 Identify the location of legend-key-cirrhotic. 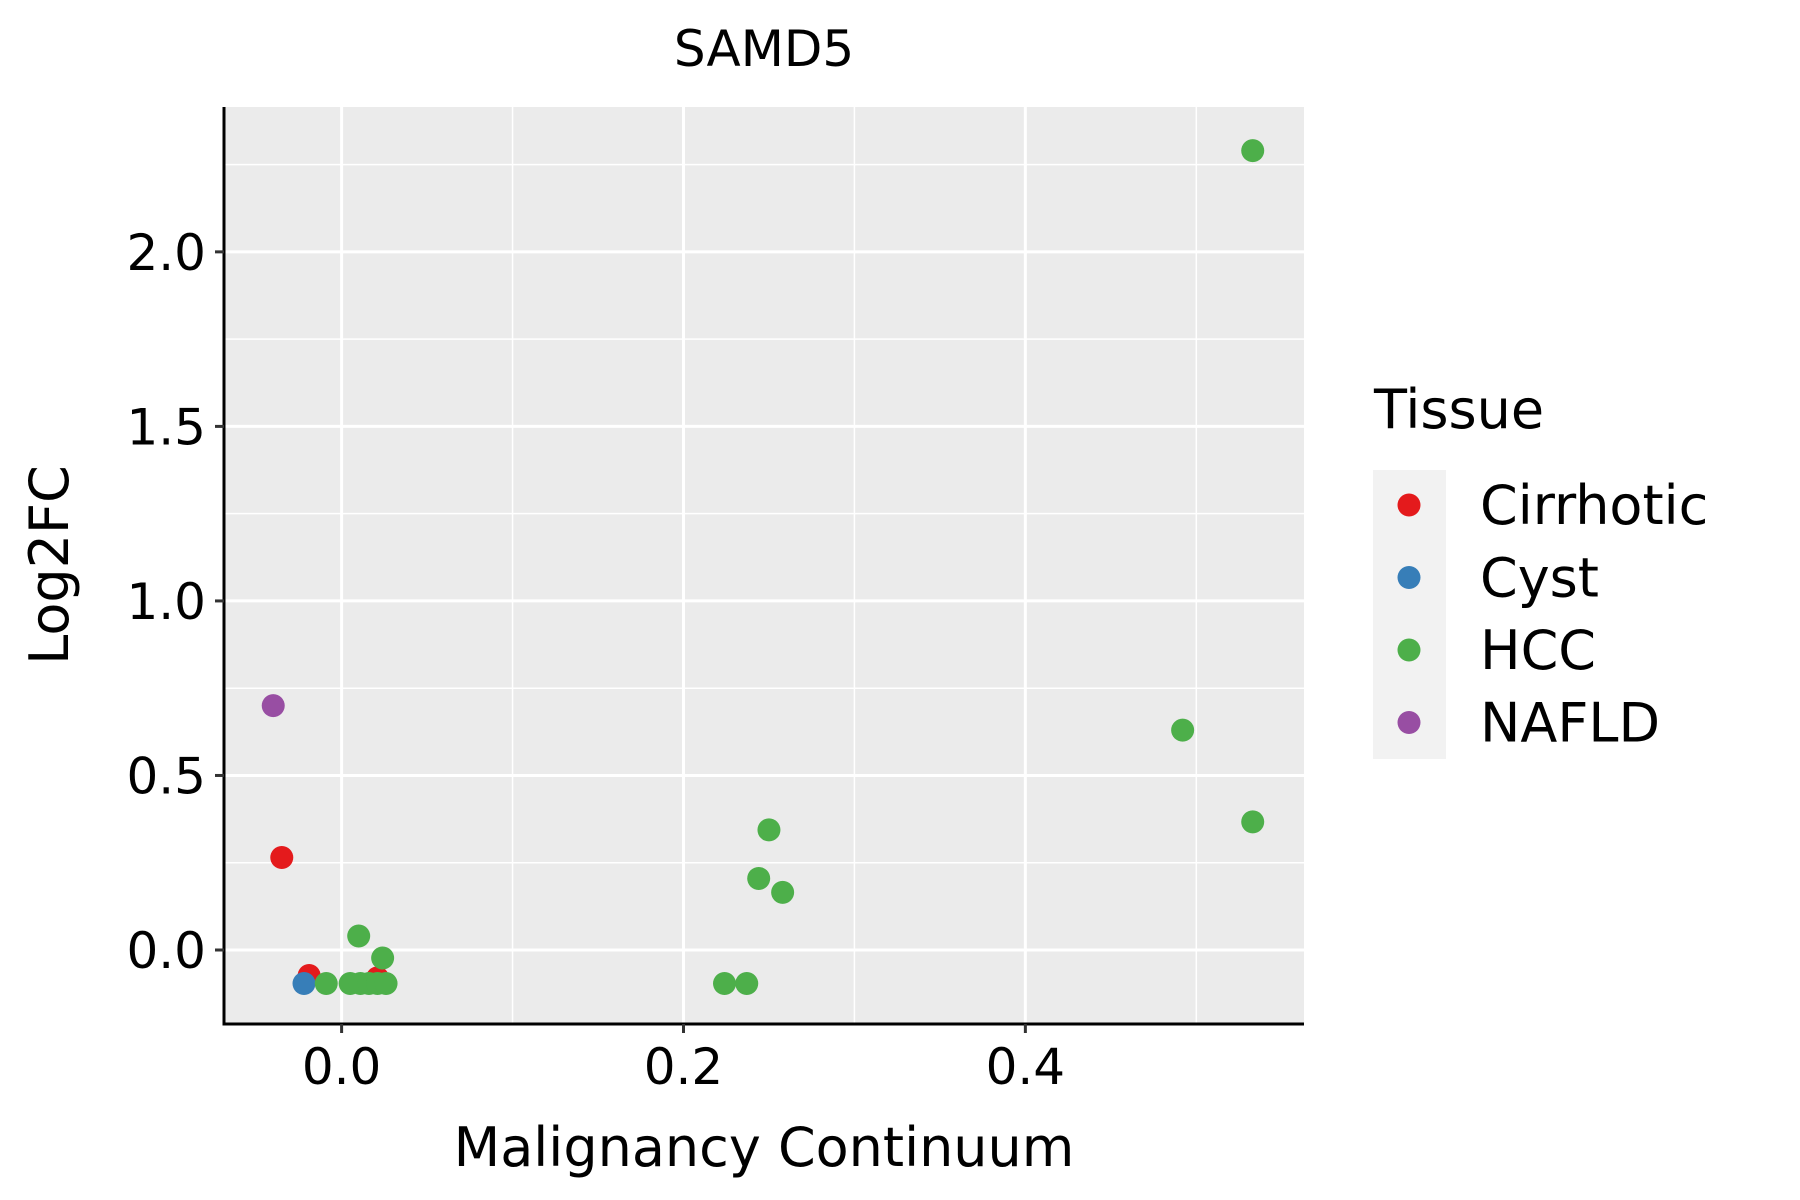
(1409, 505).